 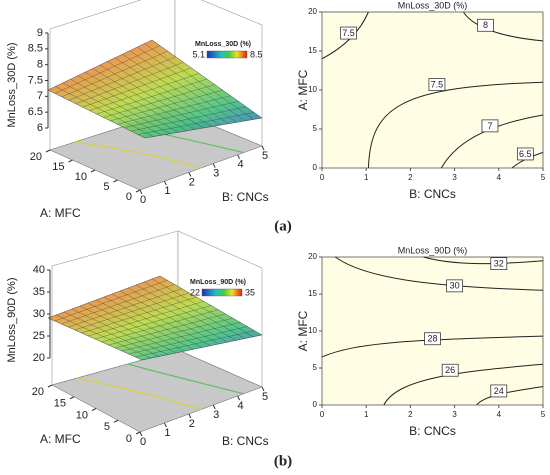 I want to click on chart-title: MnLoss_90D (%), so click(x=433, y=250).